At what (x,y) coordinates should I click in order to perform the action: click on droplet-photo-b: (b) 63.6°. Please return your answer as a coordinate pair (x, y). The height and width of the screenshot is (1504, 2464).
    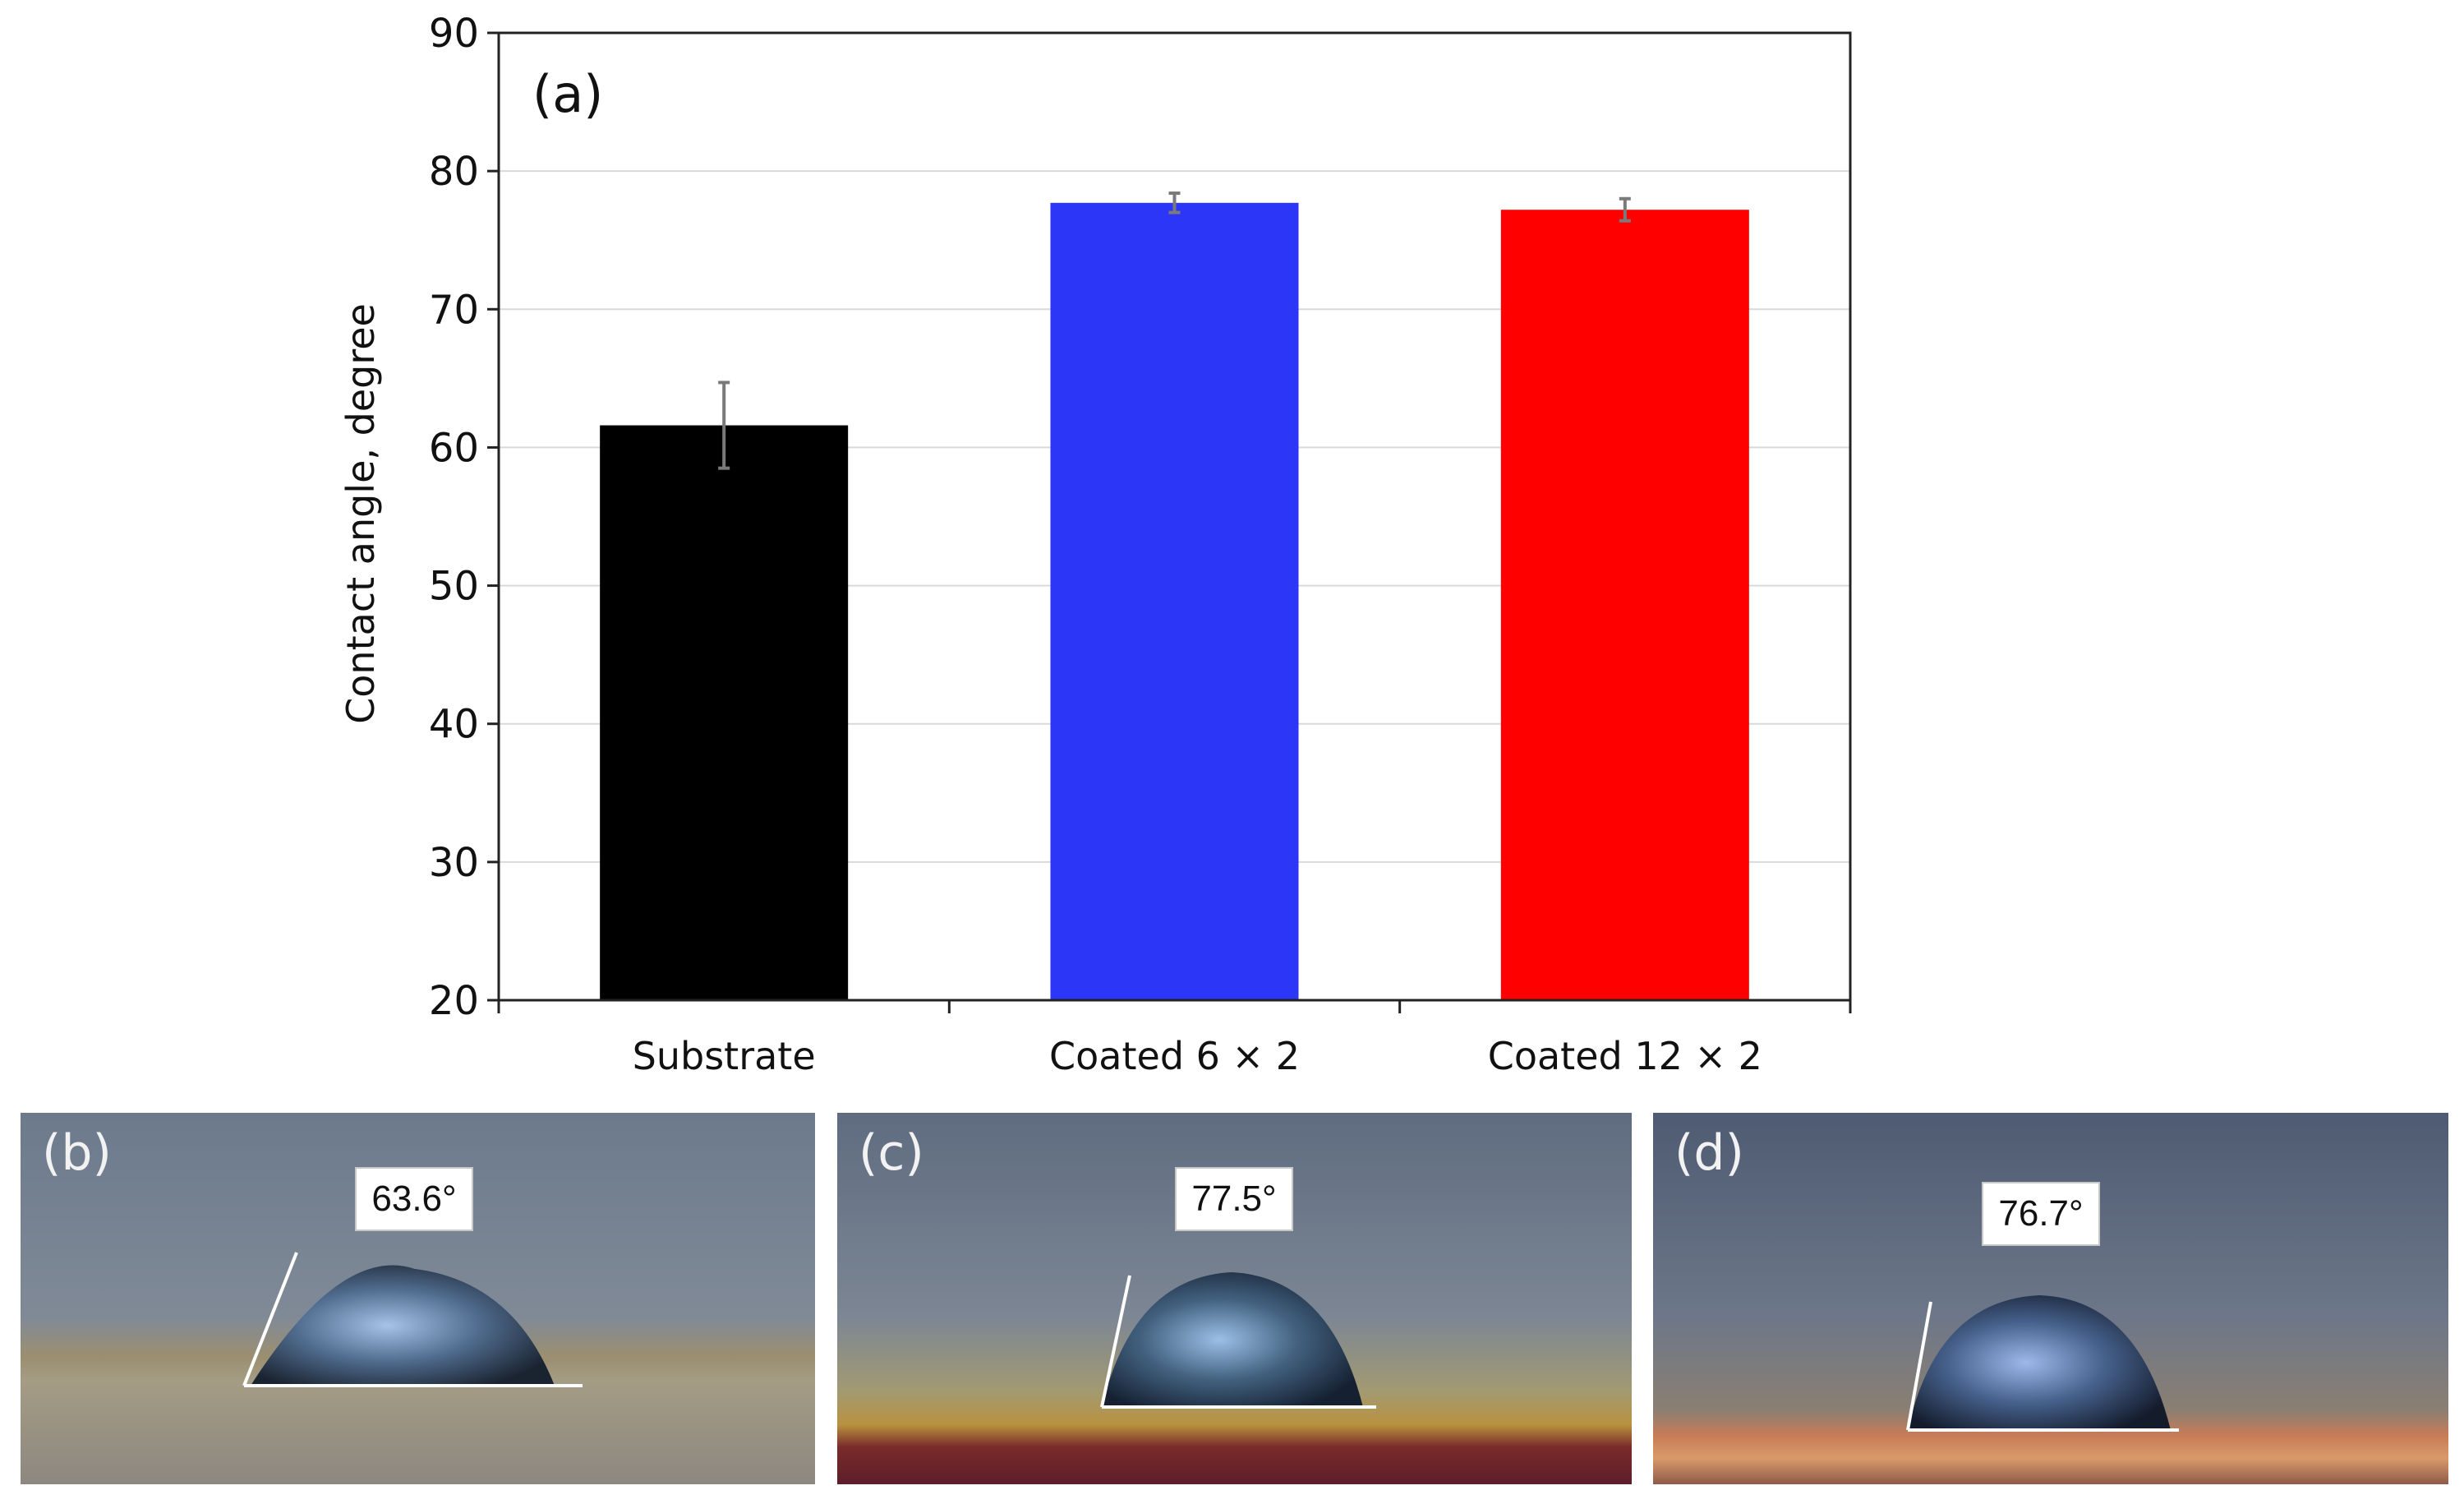
    Looking at the image, I should click on (418, 1298).